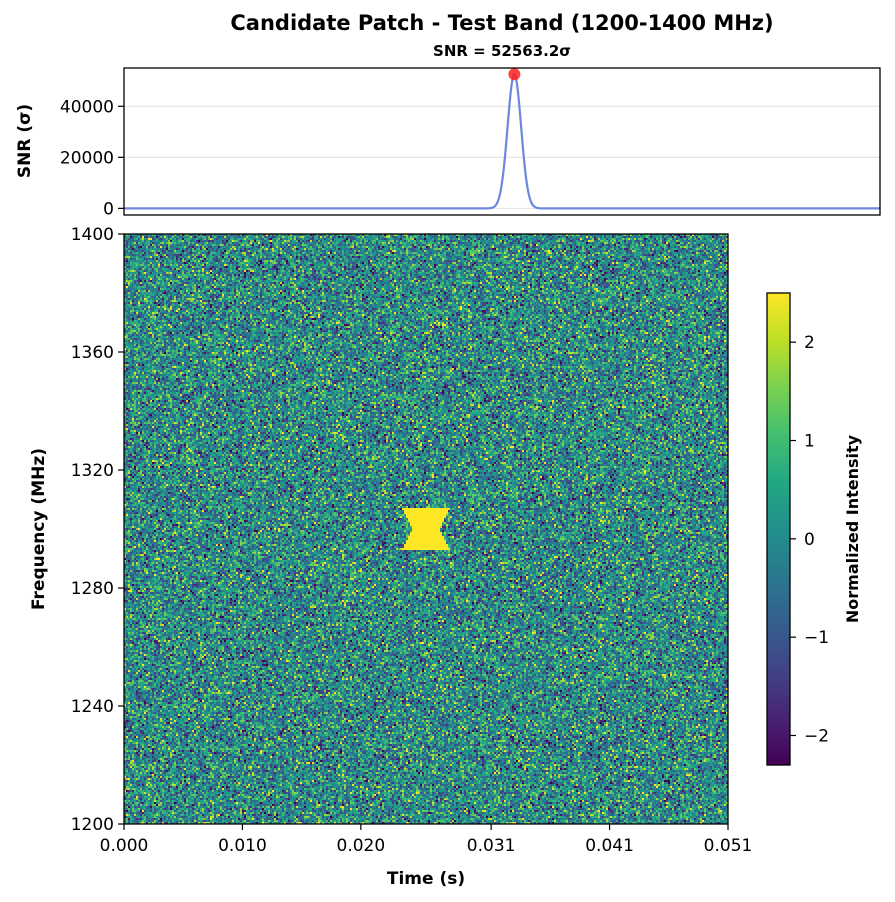 Image resolution: width=895 pixels, height=902 pixels. Describe the element at coordinates (25, 141) in the screenshot. I see `snr-y-axis-label: SNR (σ)` at that location.